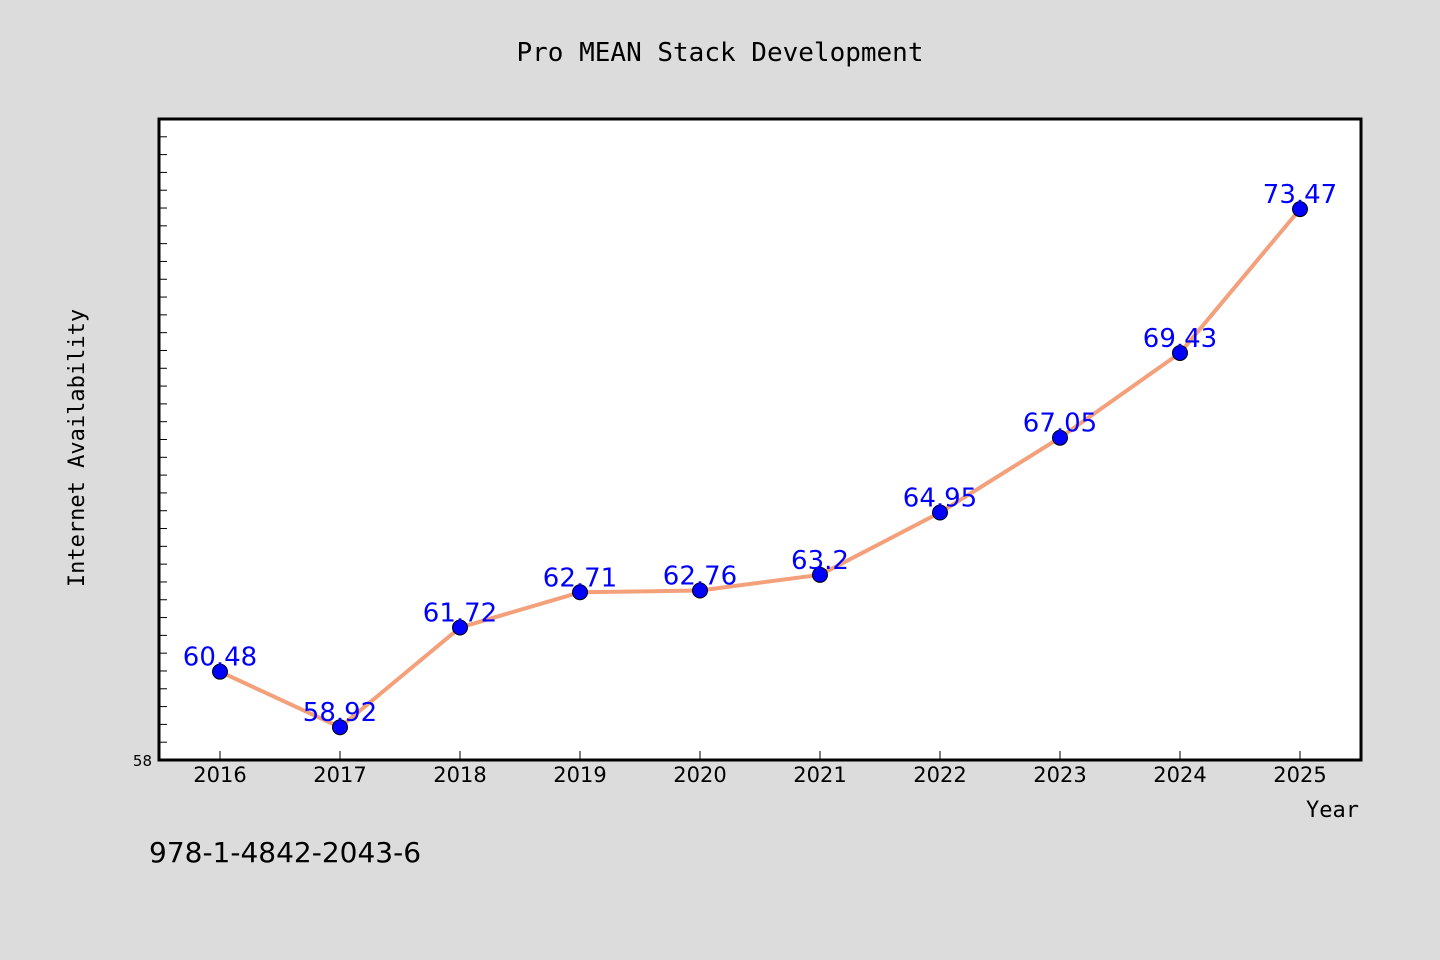  I want to click on chart-title: Pro MEAN Stack Development, so click(720, 53).